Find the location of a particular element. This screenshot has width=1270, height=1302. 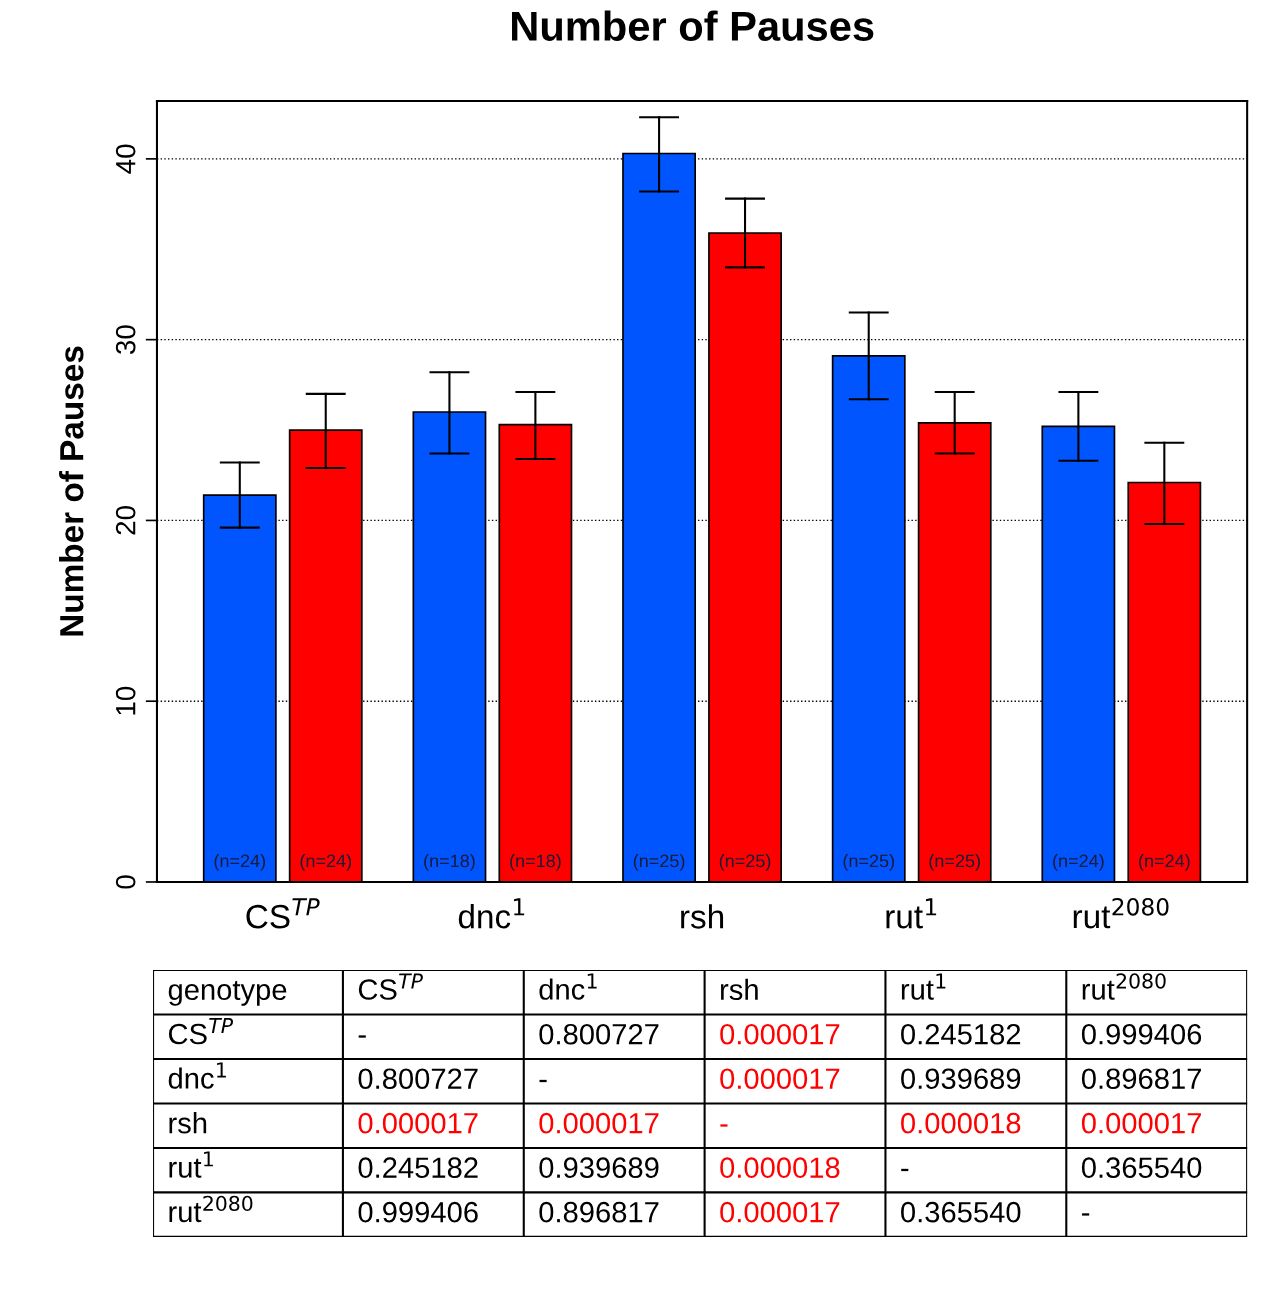

x-tick-label: rut$^{1}$ is located at coordinates (911, 913).